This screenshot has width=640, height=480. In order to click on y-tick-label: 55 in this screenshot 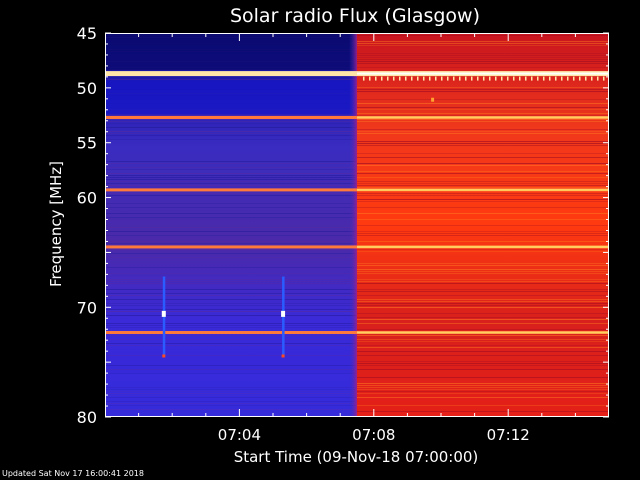, I will do `click(87, 143)`.